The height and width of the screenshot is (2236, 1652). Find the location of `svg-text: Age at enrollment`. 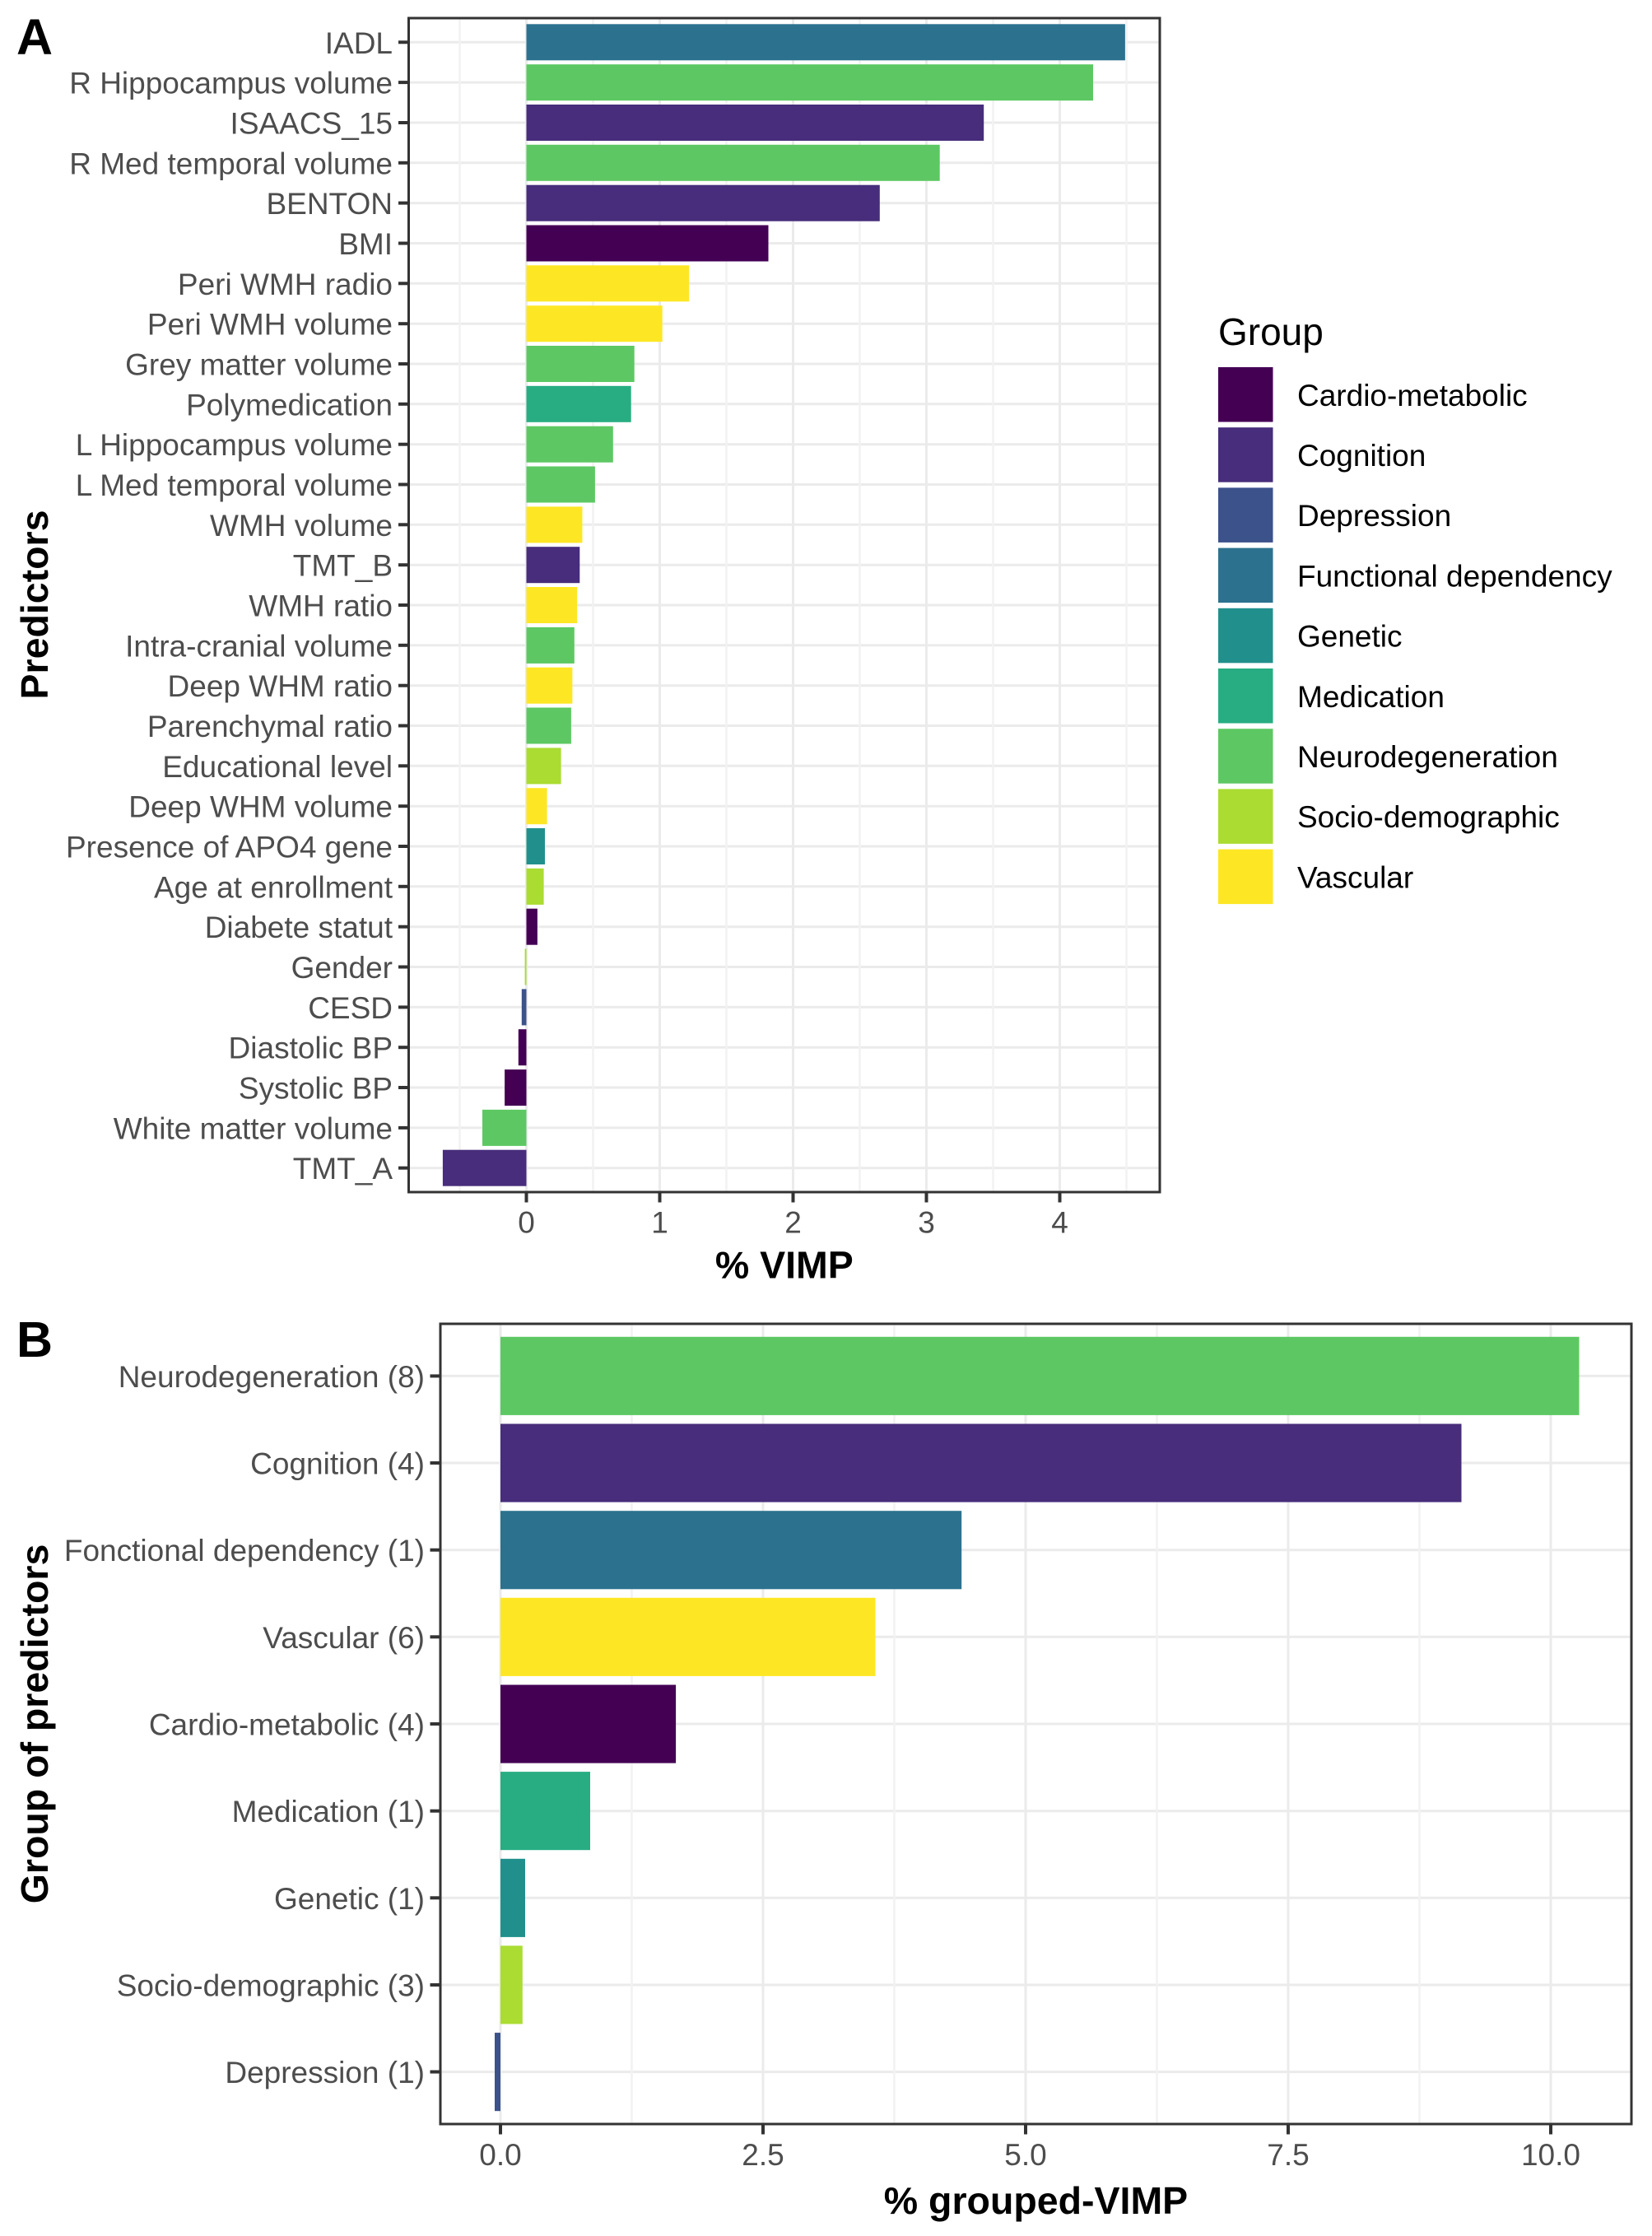

svg-text: Age at enrollment is located at coordinates (273, 887).